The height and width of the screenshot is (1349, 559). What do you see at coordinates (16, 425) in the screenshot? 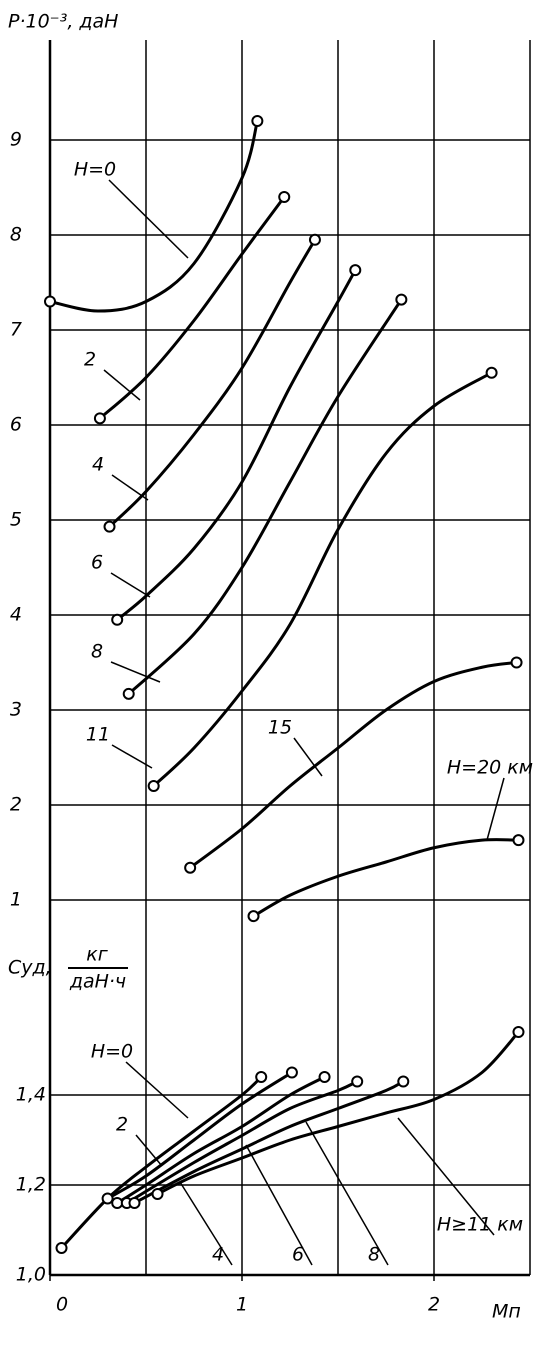
I see `y-tick-label: 6` at bounding box center [16, 425].